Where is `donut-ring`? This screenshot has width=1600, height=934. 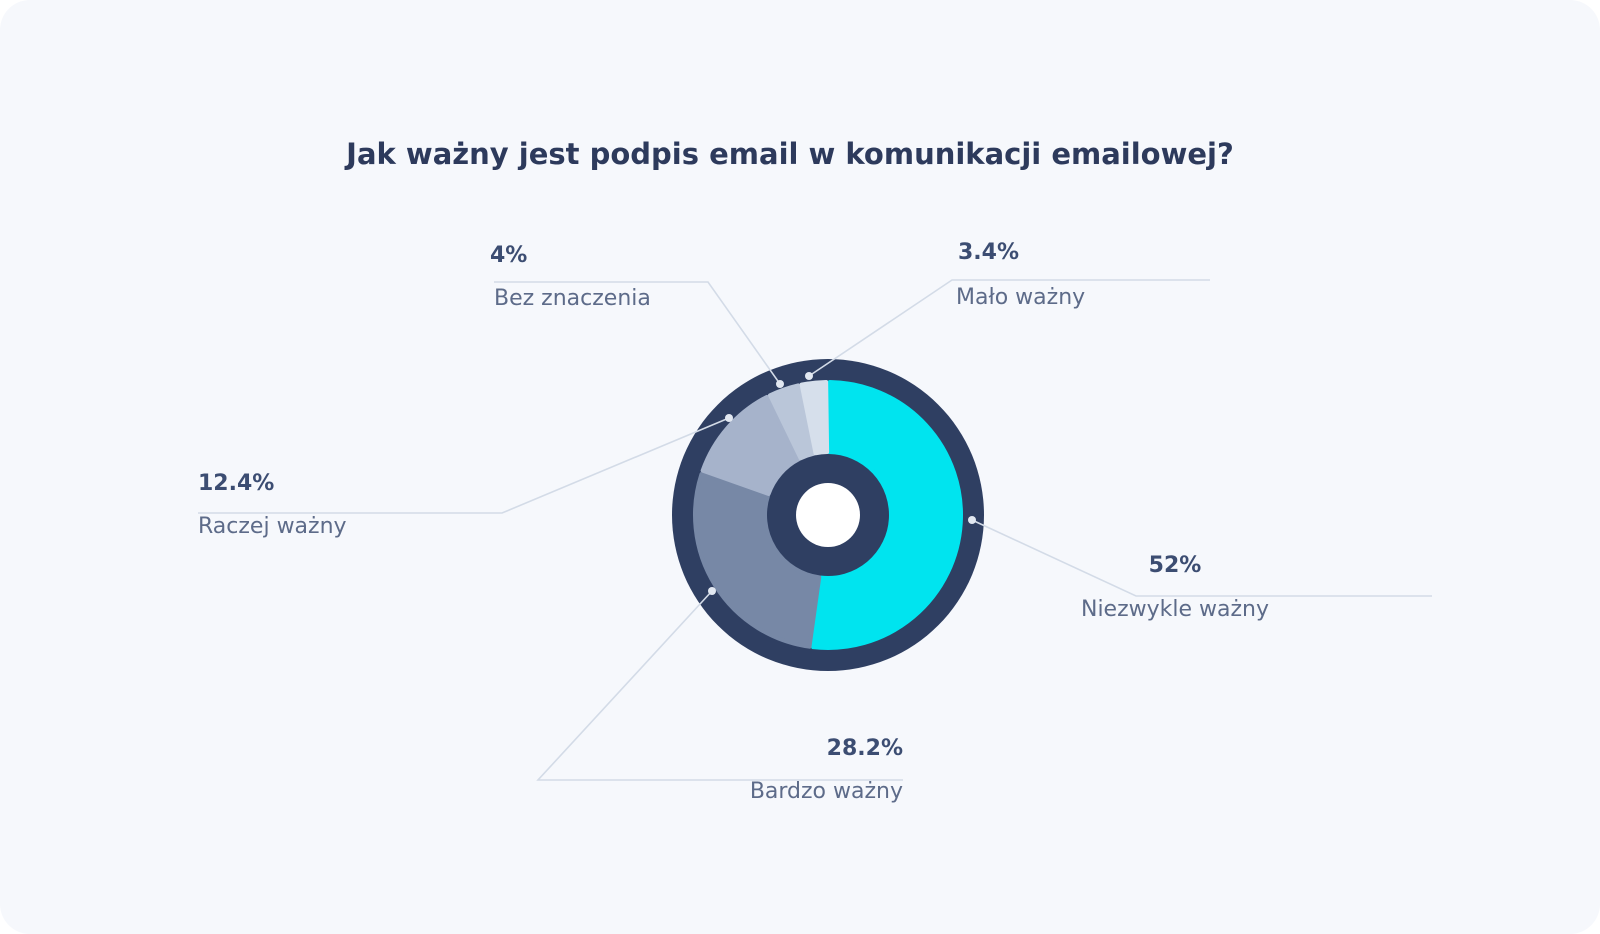
donut-ring is located at coordinates (828, 515).